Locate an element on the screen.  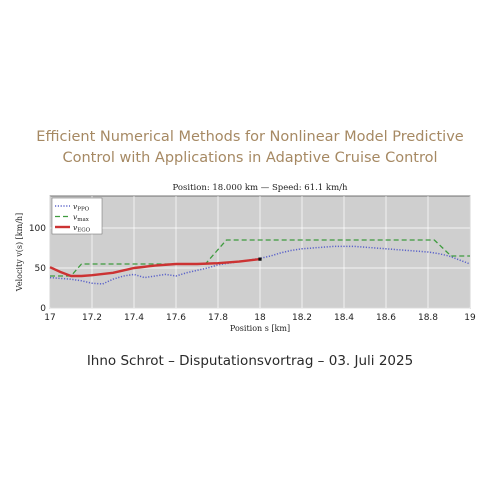
legend-entry: vmax is located at coordinates (81, 218).